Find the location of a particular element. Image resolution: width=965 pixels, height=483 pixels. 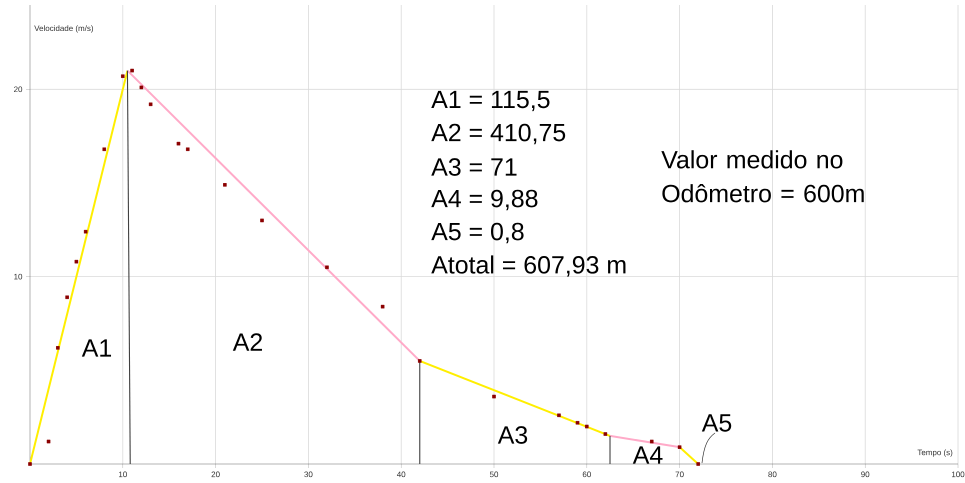

annotation: A2 is located at coordinates (247, 342).